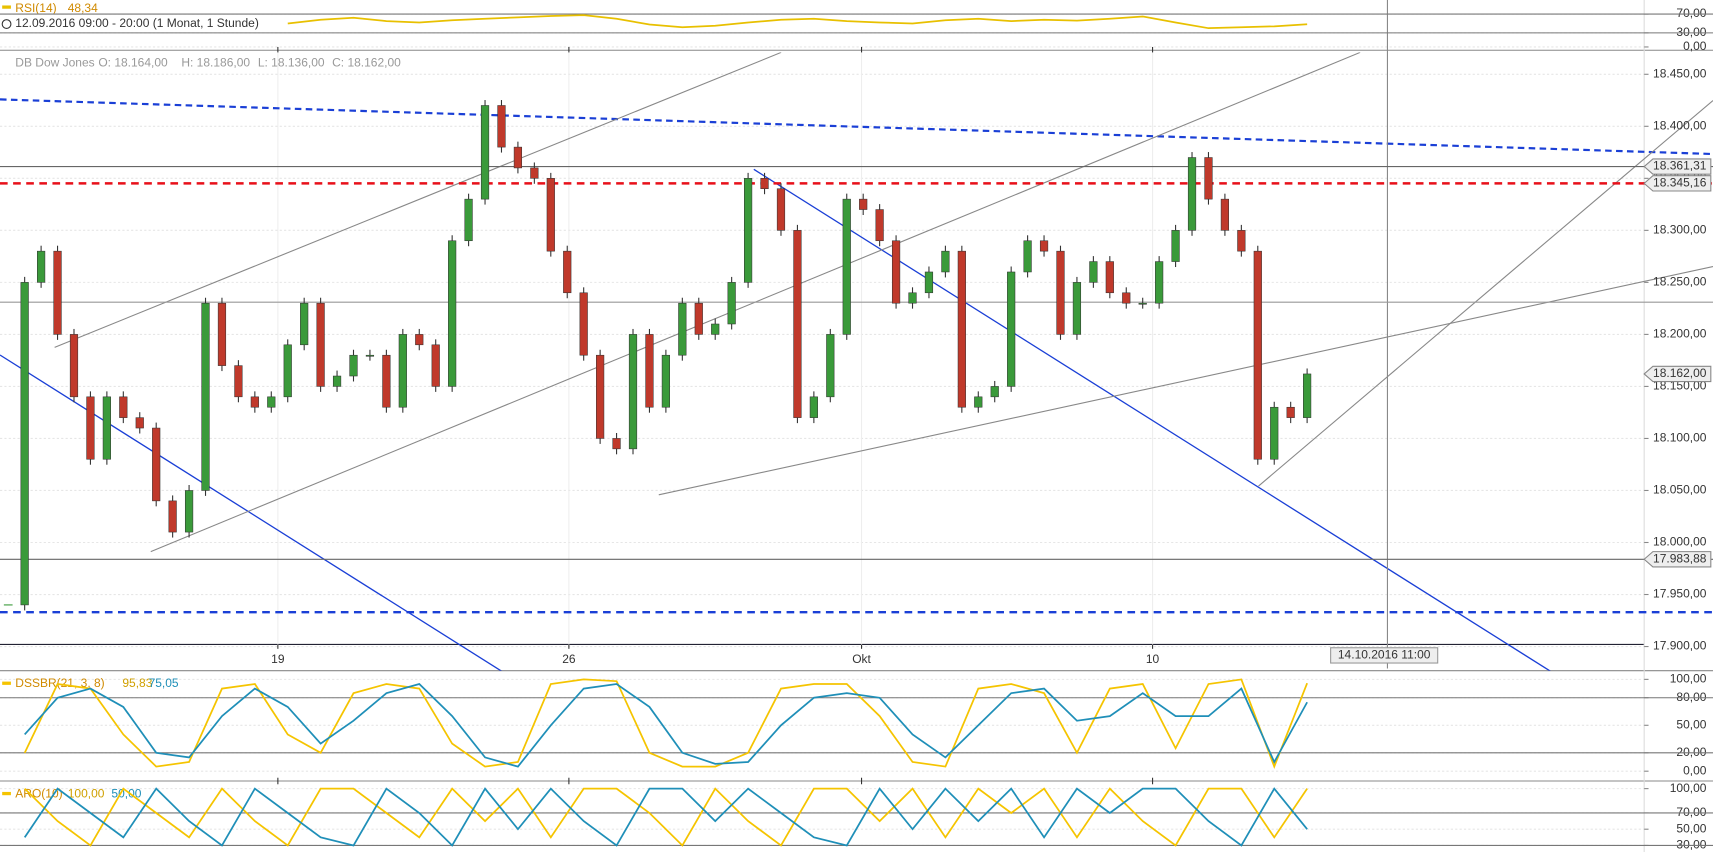 Image resolution: width=1713 pixels, height=852 pixels. What do you see at coordinates (6, 7) in the screenshot?
I see `rsi-swatch` at bounding box center [6, 7].